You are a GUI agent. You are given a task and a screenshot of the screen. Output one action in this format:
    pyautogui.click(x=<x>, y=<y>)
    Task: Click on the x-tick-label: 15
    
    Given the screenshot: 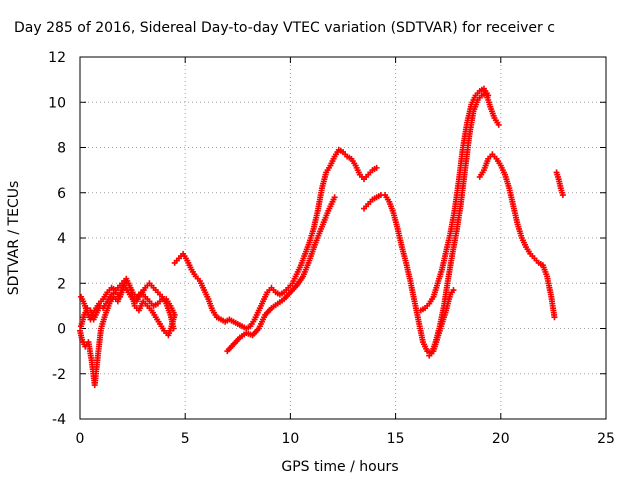 What is the action you would take?
    pyautogui.click(x=396, y=439)
    